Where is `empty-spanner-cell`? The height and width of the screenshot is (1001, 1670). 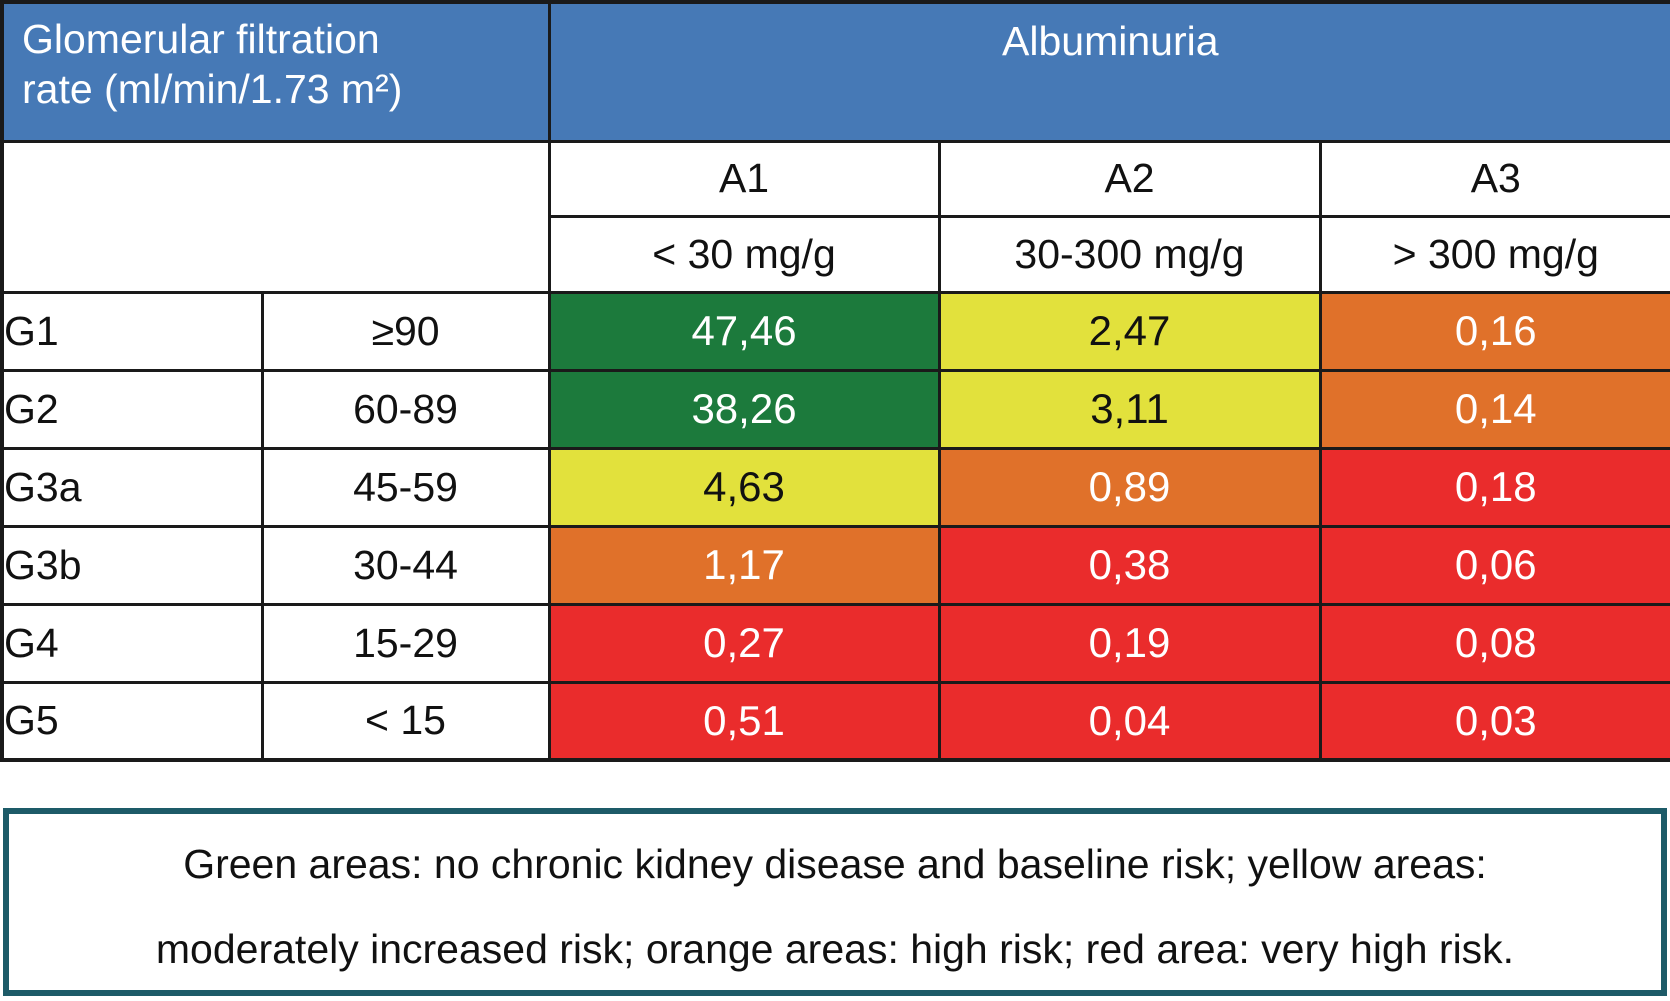 empty-spanner-cell is located at coordinates (275, 216).